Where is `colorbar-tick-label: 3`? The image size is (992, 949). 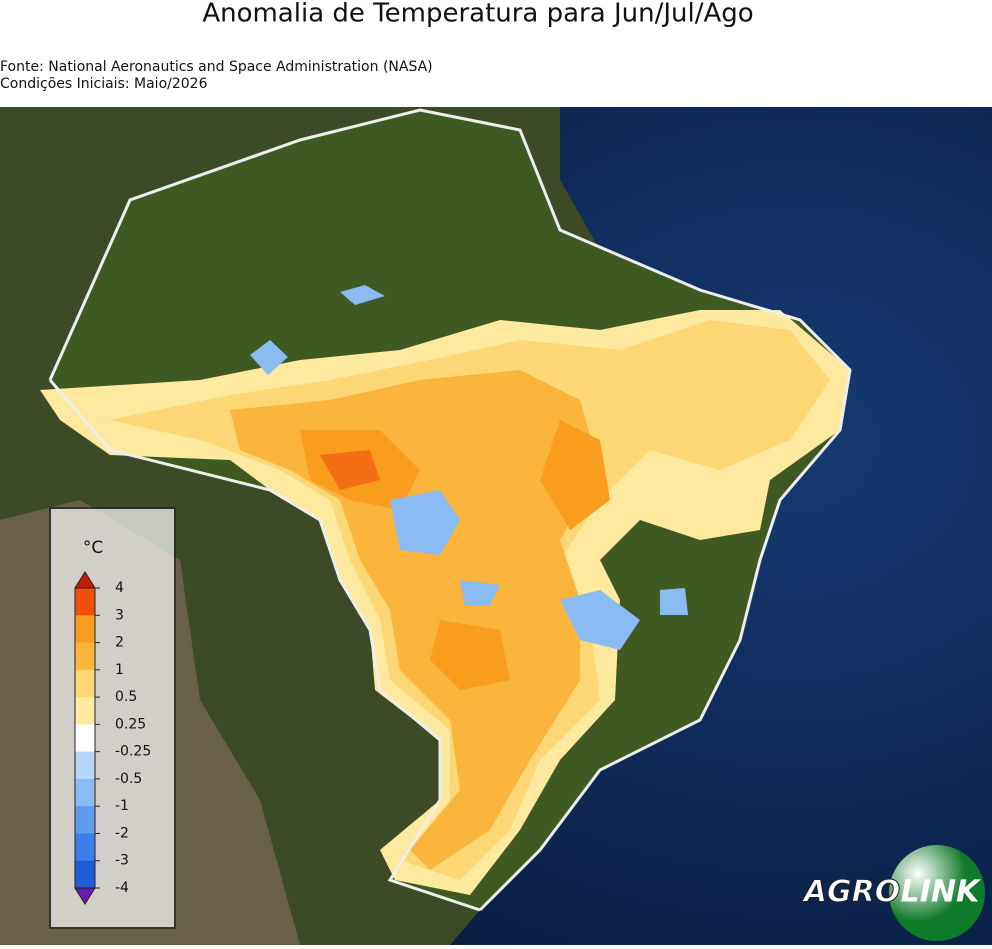
colorbar-tick-label: 3 is located at coordinates (119, 615).